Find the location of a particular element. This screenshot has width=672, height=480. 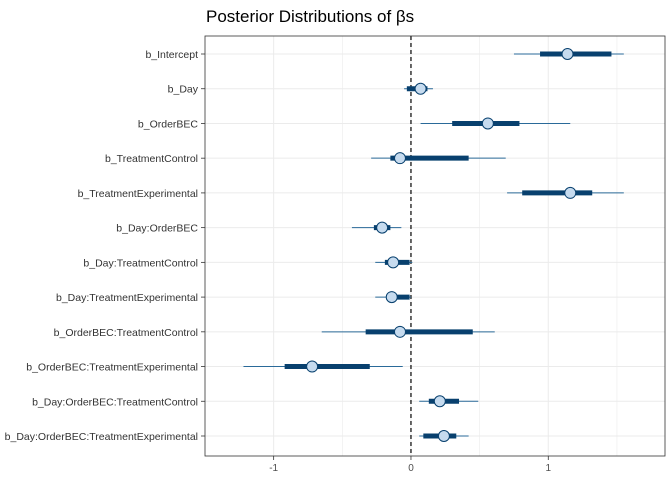

parameter-label: b_Day:TreatmentControl is located at coordinates (140, 263).